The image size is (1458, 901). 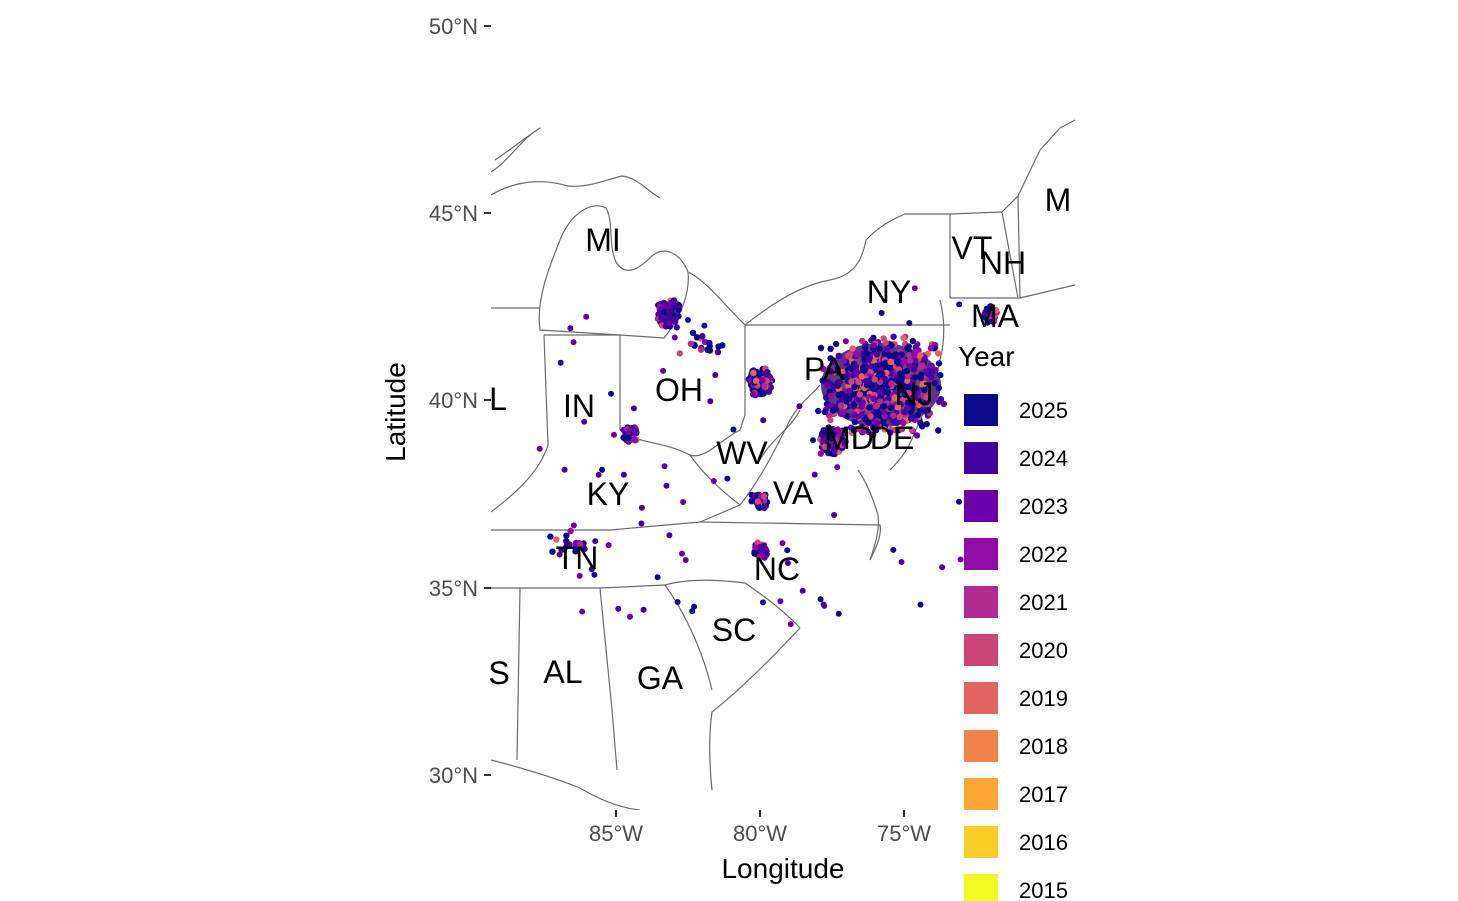 I want to click on border-ky-tn, so click(x=656, y=457).